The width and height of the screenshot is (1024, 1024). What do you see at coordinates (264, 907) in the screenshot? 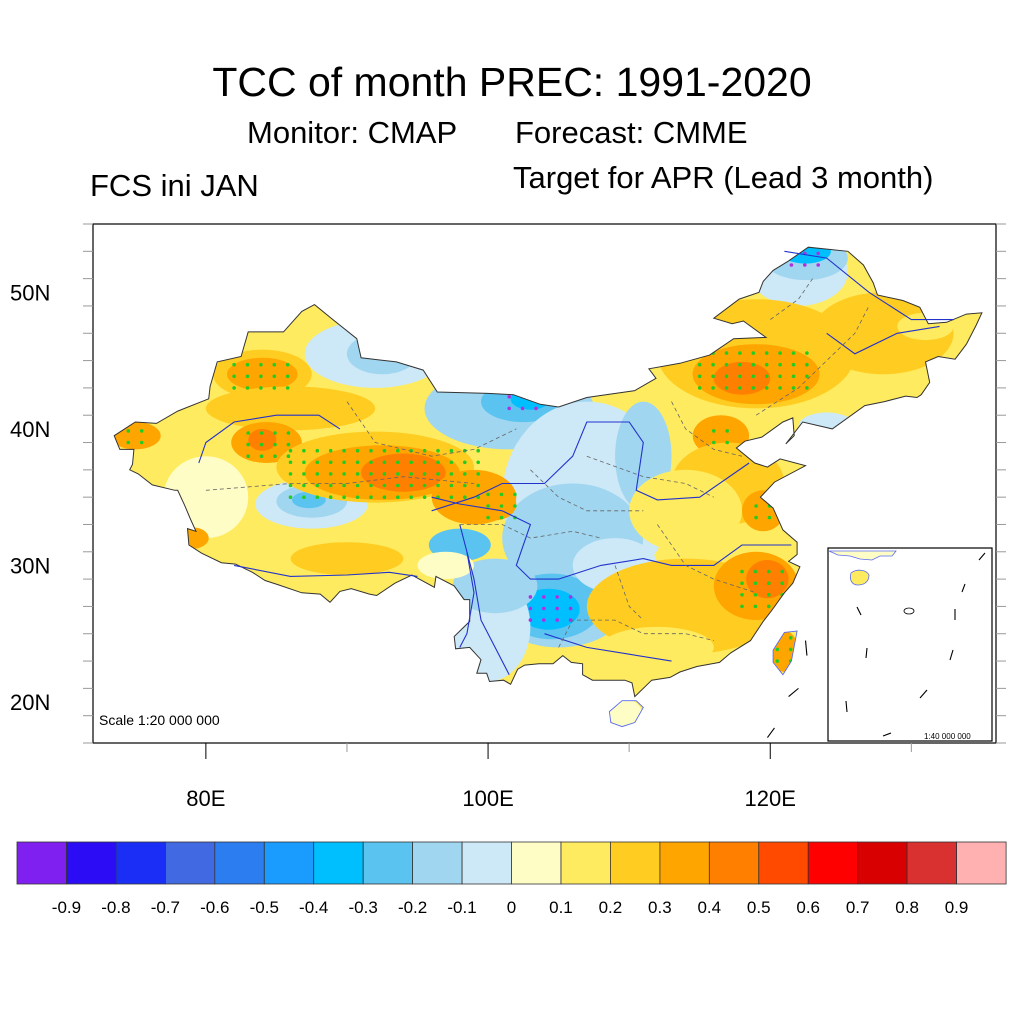
I see `colorbar-label: -0.5` at bounding box center [264, 907].